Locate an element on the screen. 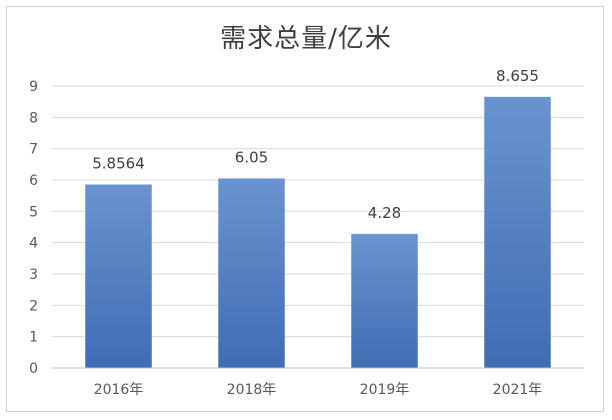  data-label: 4.28 is located at coordinates (384, 213).